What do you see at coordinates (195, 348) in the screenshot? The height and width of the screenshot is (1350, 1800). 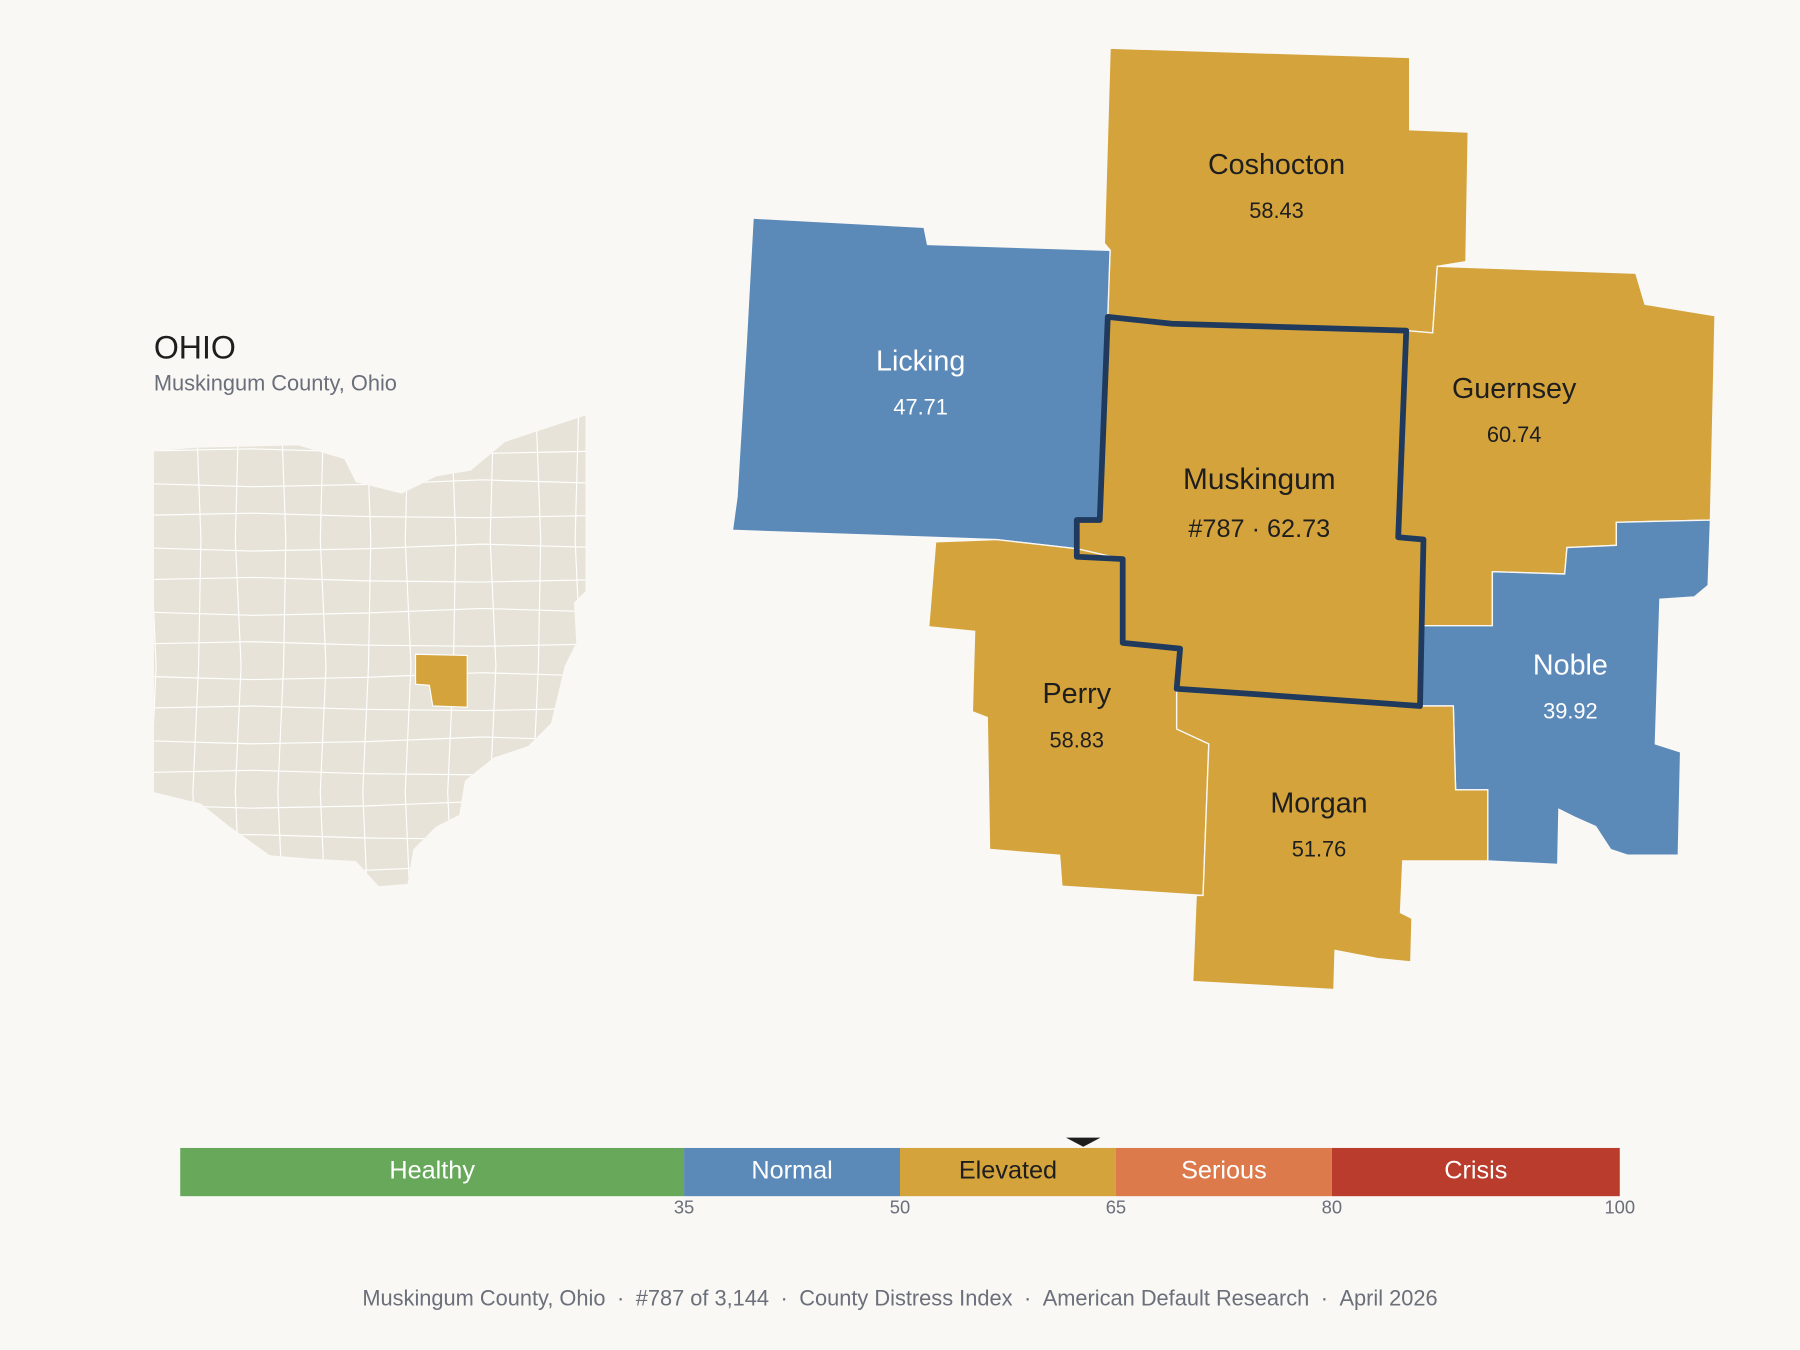 I see `state-title: OHIO` at bounding box center [195, 348].